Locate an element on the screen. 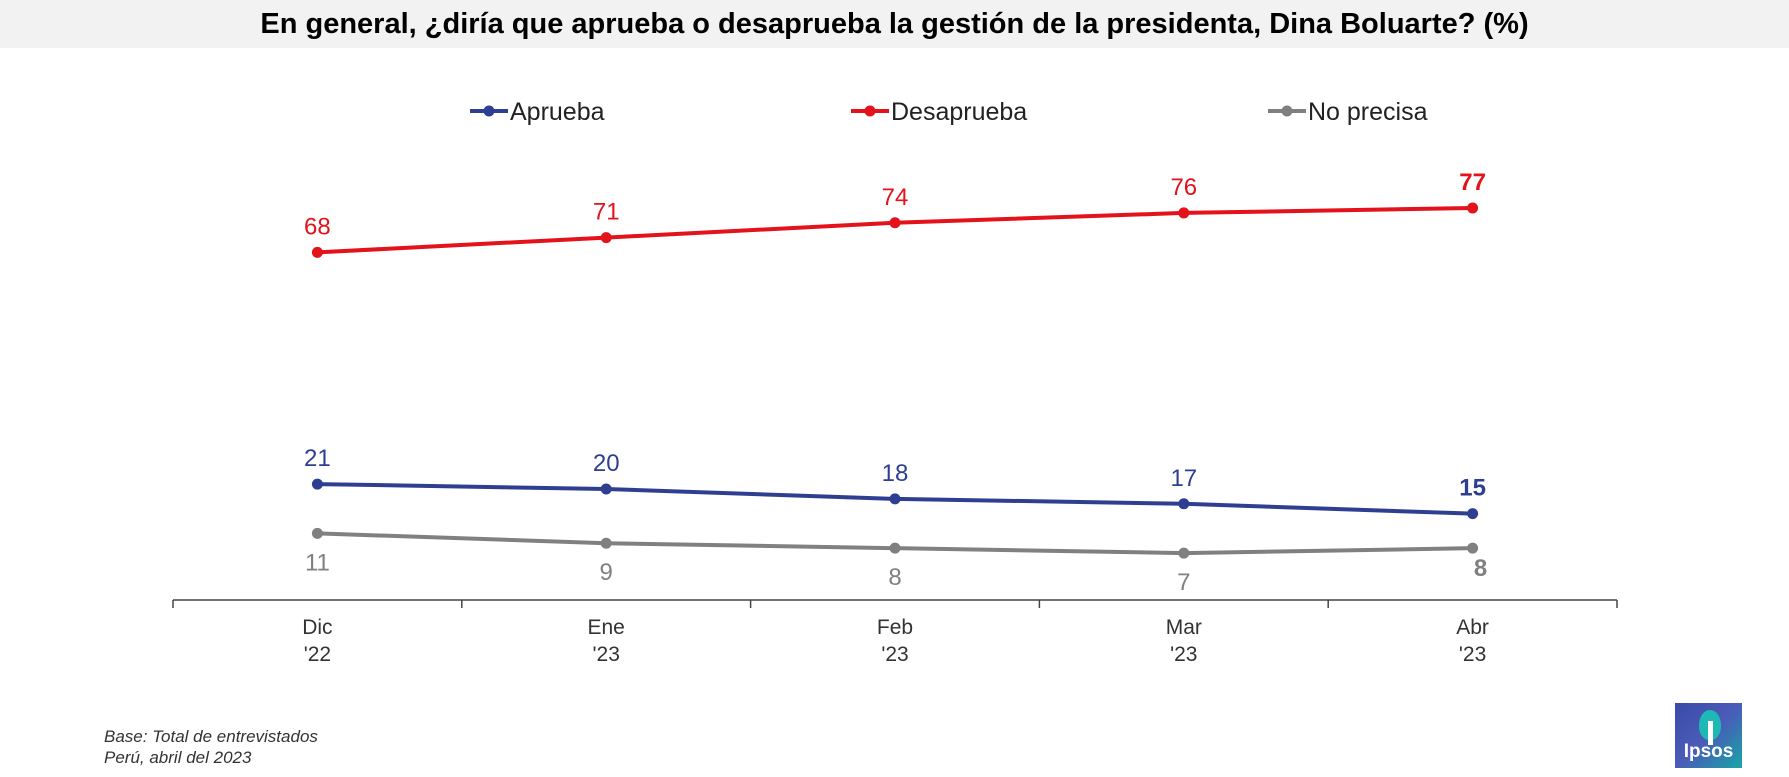  legend: Aprueba Desaprueba No precisa is located at coordinates (949, 112).